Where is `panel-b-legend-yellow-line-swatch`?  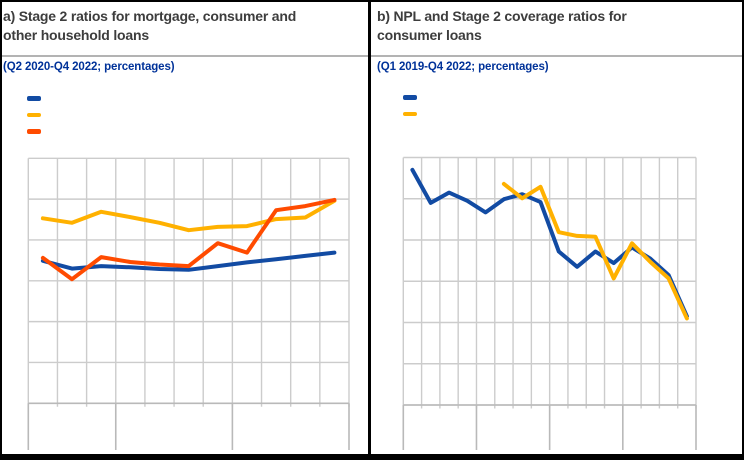 panel-b-legend-yellow-line-swatch is located at coordinates (410, 113).